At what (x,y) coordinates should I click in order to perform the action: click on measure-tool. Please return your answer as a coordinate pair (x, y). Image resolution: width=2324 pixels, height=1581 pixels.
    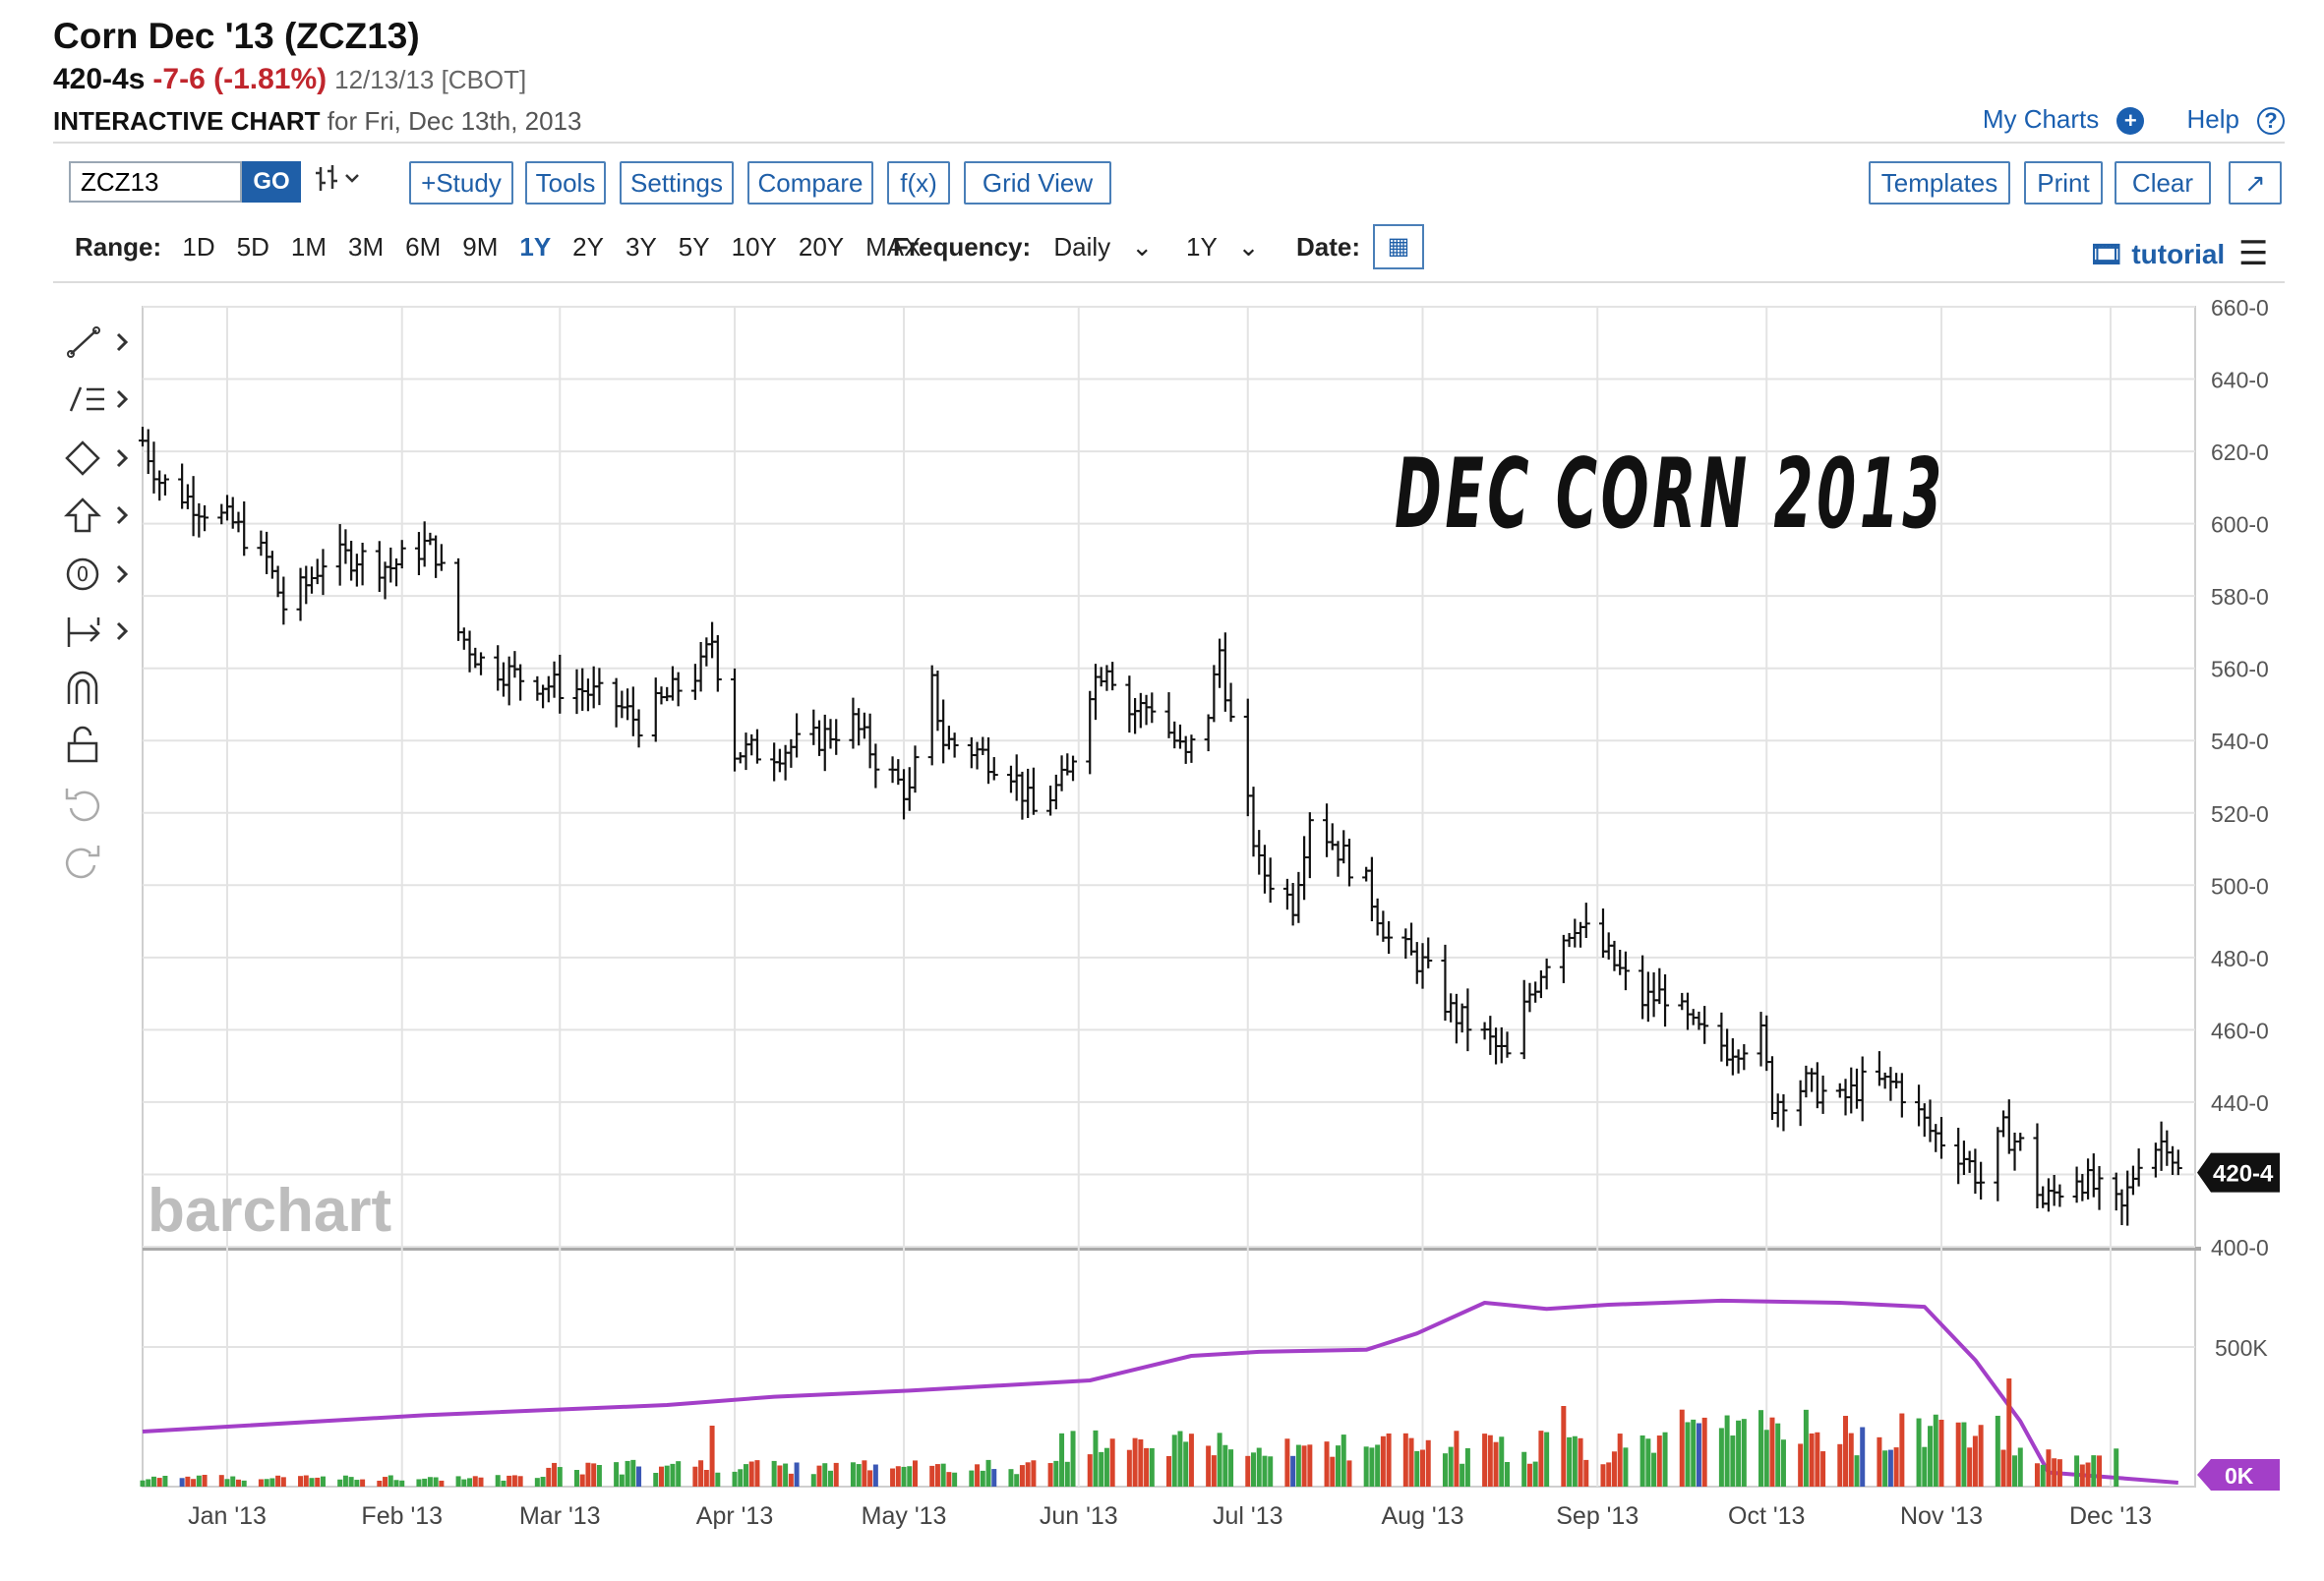
    Looking at the image, I should click on (107, 635).